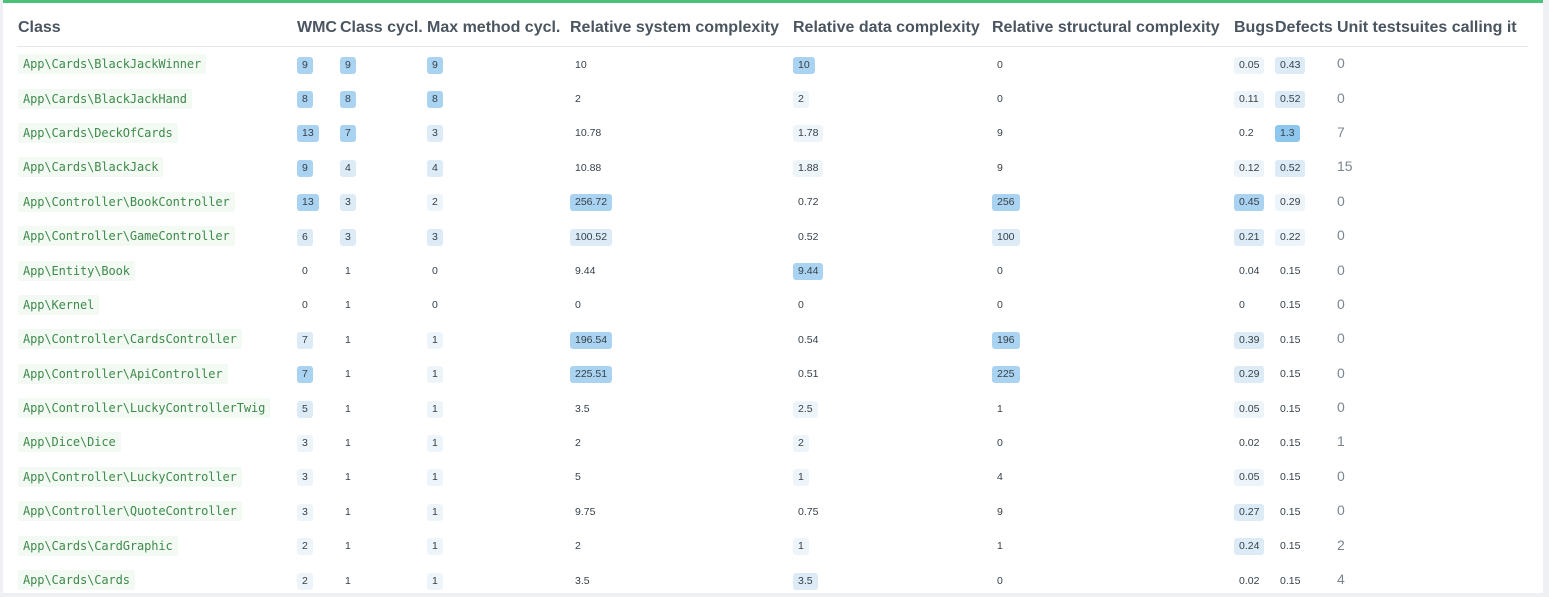 The width and height of the screenshot is (1549, 597). I want to click on wmc-badge: 3, so click(305, 443).